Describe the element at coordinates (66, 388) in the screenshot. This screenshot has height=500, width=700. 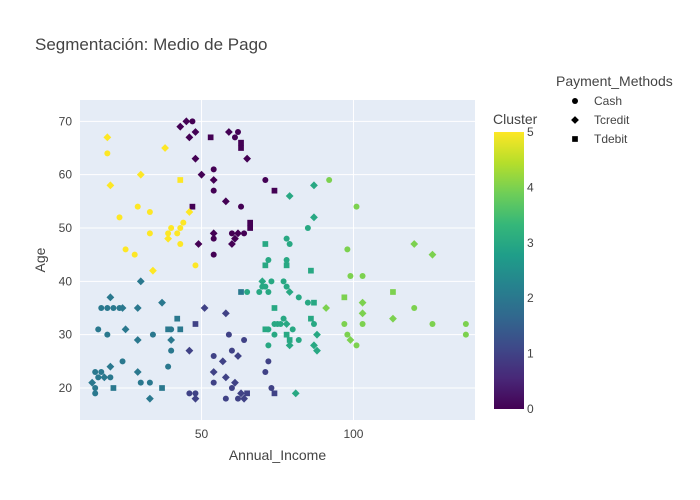
I see `y-tick-label: 20` at that location.